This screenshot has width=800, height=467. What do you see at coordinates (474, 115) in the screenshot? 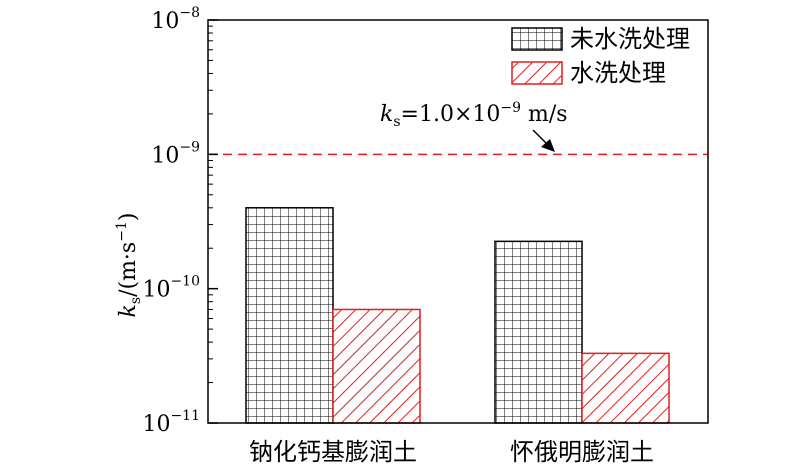
I see `reference-annotation: ks=1.0×10−9 m/s` at bounding box center [474, 115].